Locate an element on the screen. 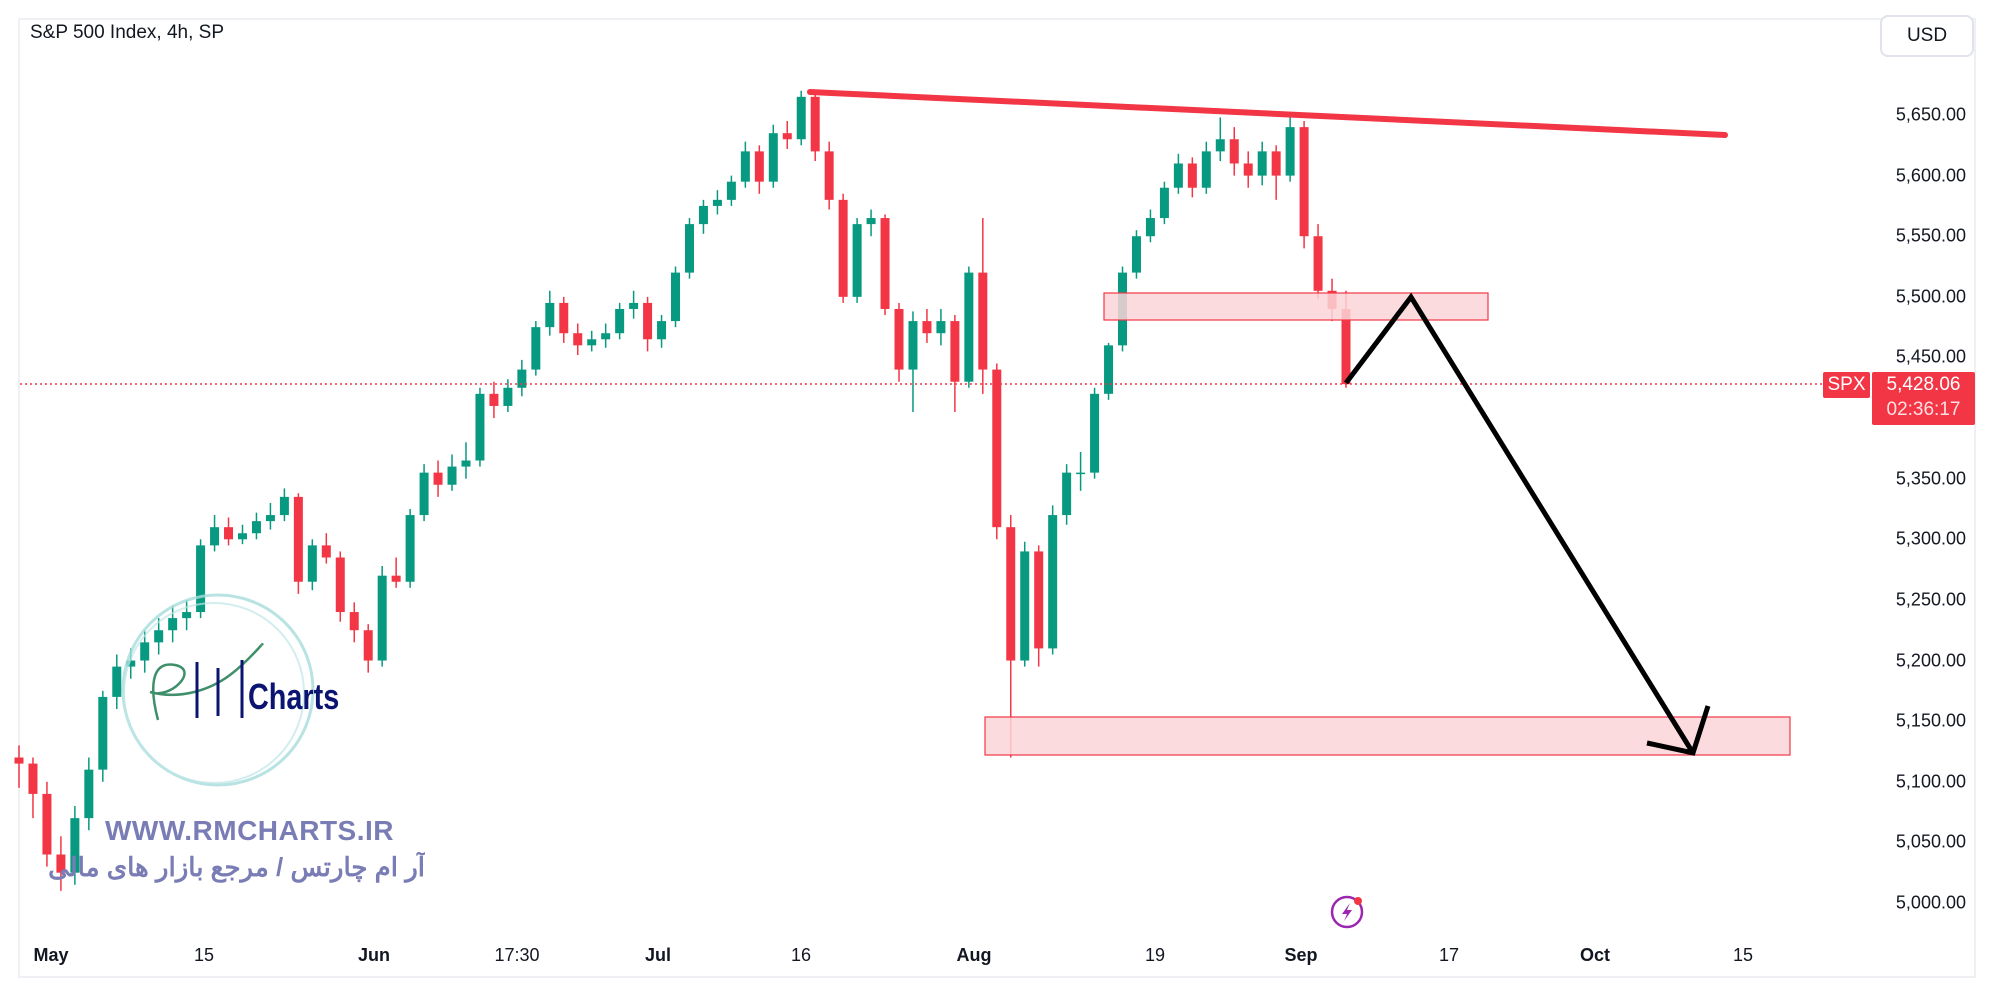 This screenshot has width=2000, height=1000. price-tick-label: 5,350.00 is located at coordinates (1930, 478).